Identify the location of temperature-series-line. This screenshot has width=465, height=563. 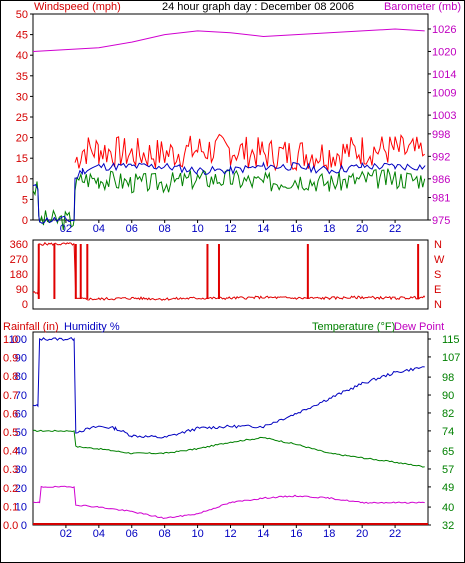
(228, 448).